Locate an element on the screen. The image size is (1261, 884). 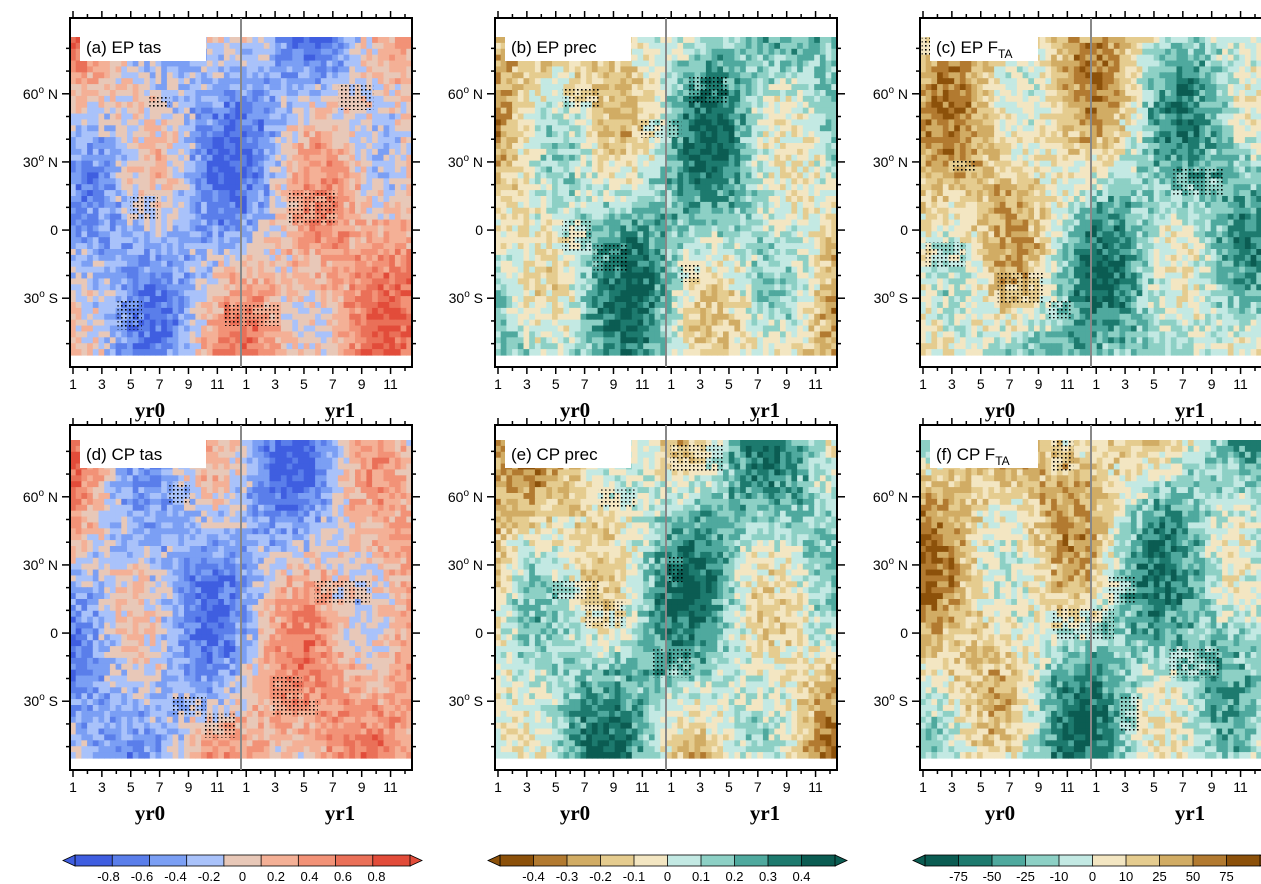
panel-title: (a) EP tas is located at coordinates (123, 47).